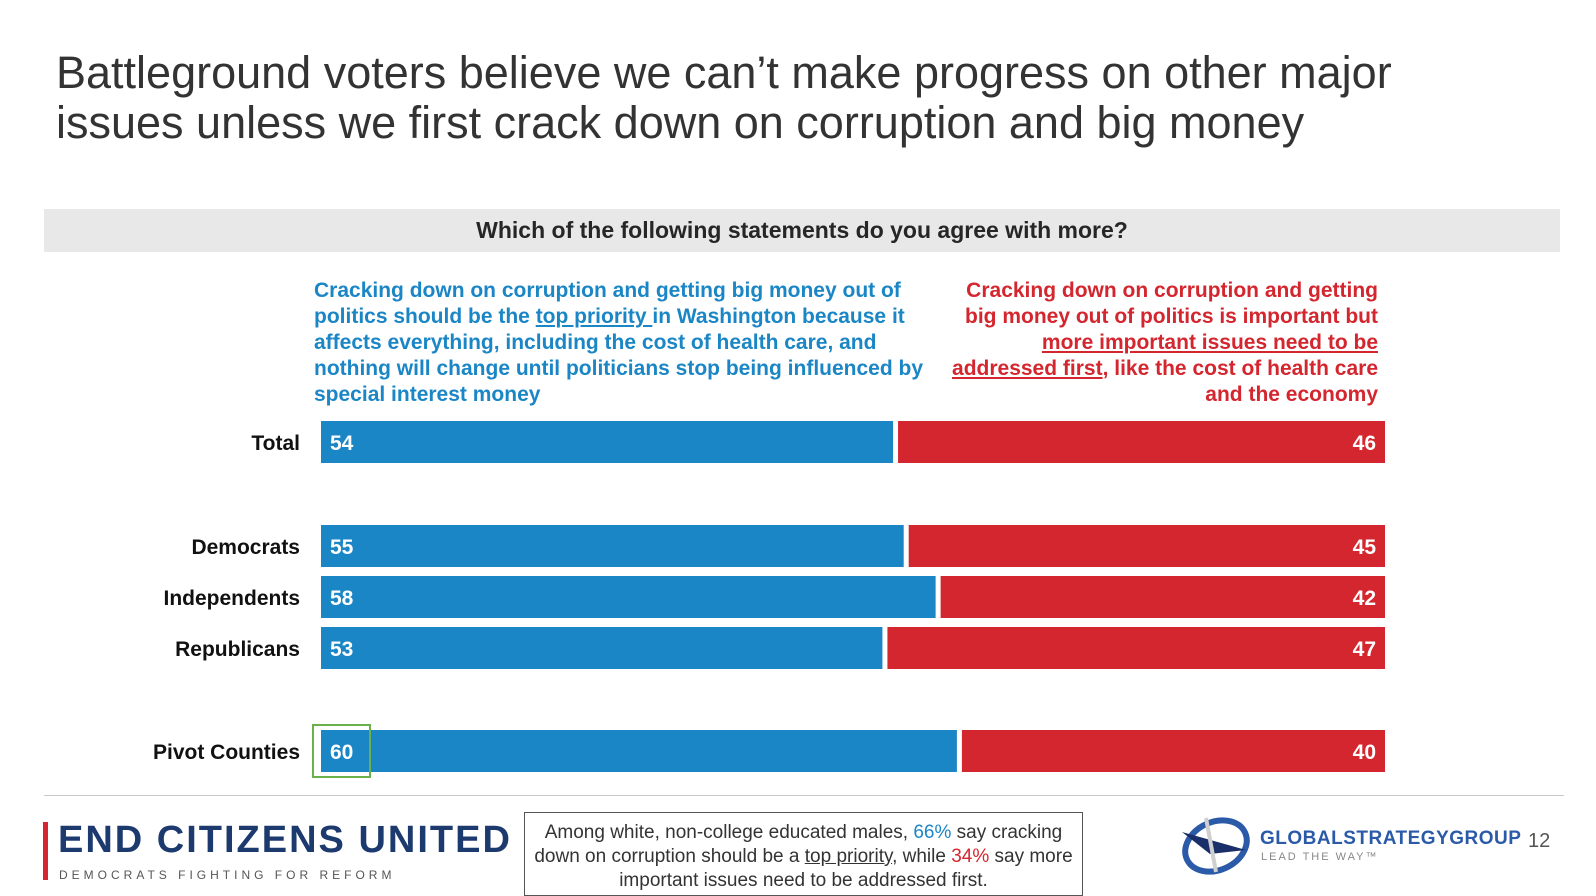 This screenshot has height=896, width=1596. What do you see at coordinates (594, 316) in the screenshot?
I see `left-statement-underline: top priority` at bounding box center [594, 316].